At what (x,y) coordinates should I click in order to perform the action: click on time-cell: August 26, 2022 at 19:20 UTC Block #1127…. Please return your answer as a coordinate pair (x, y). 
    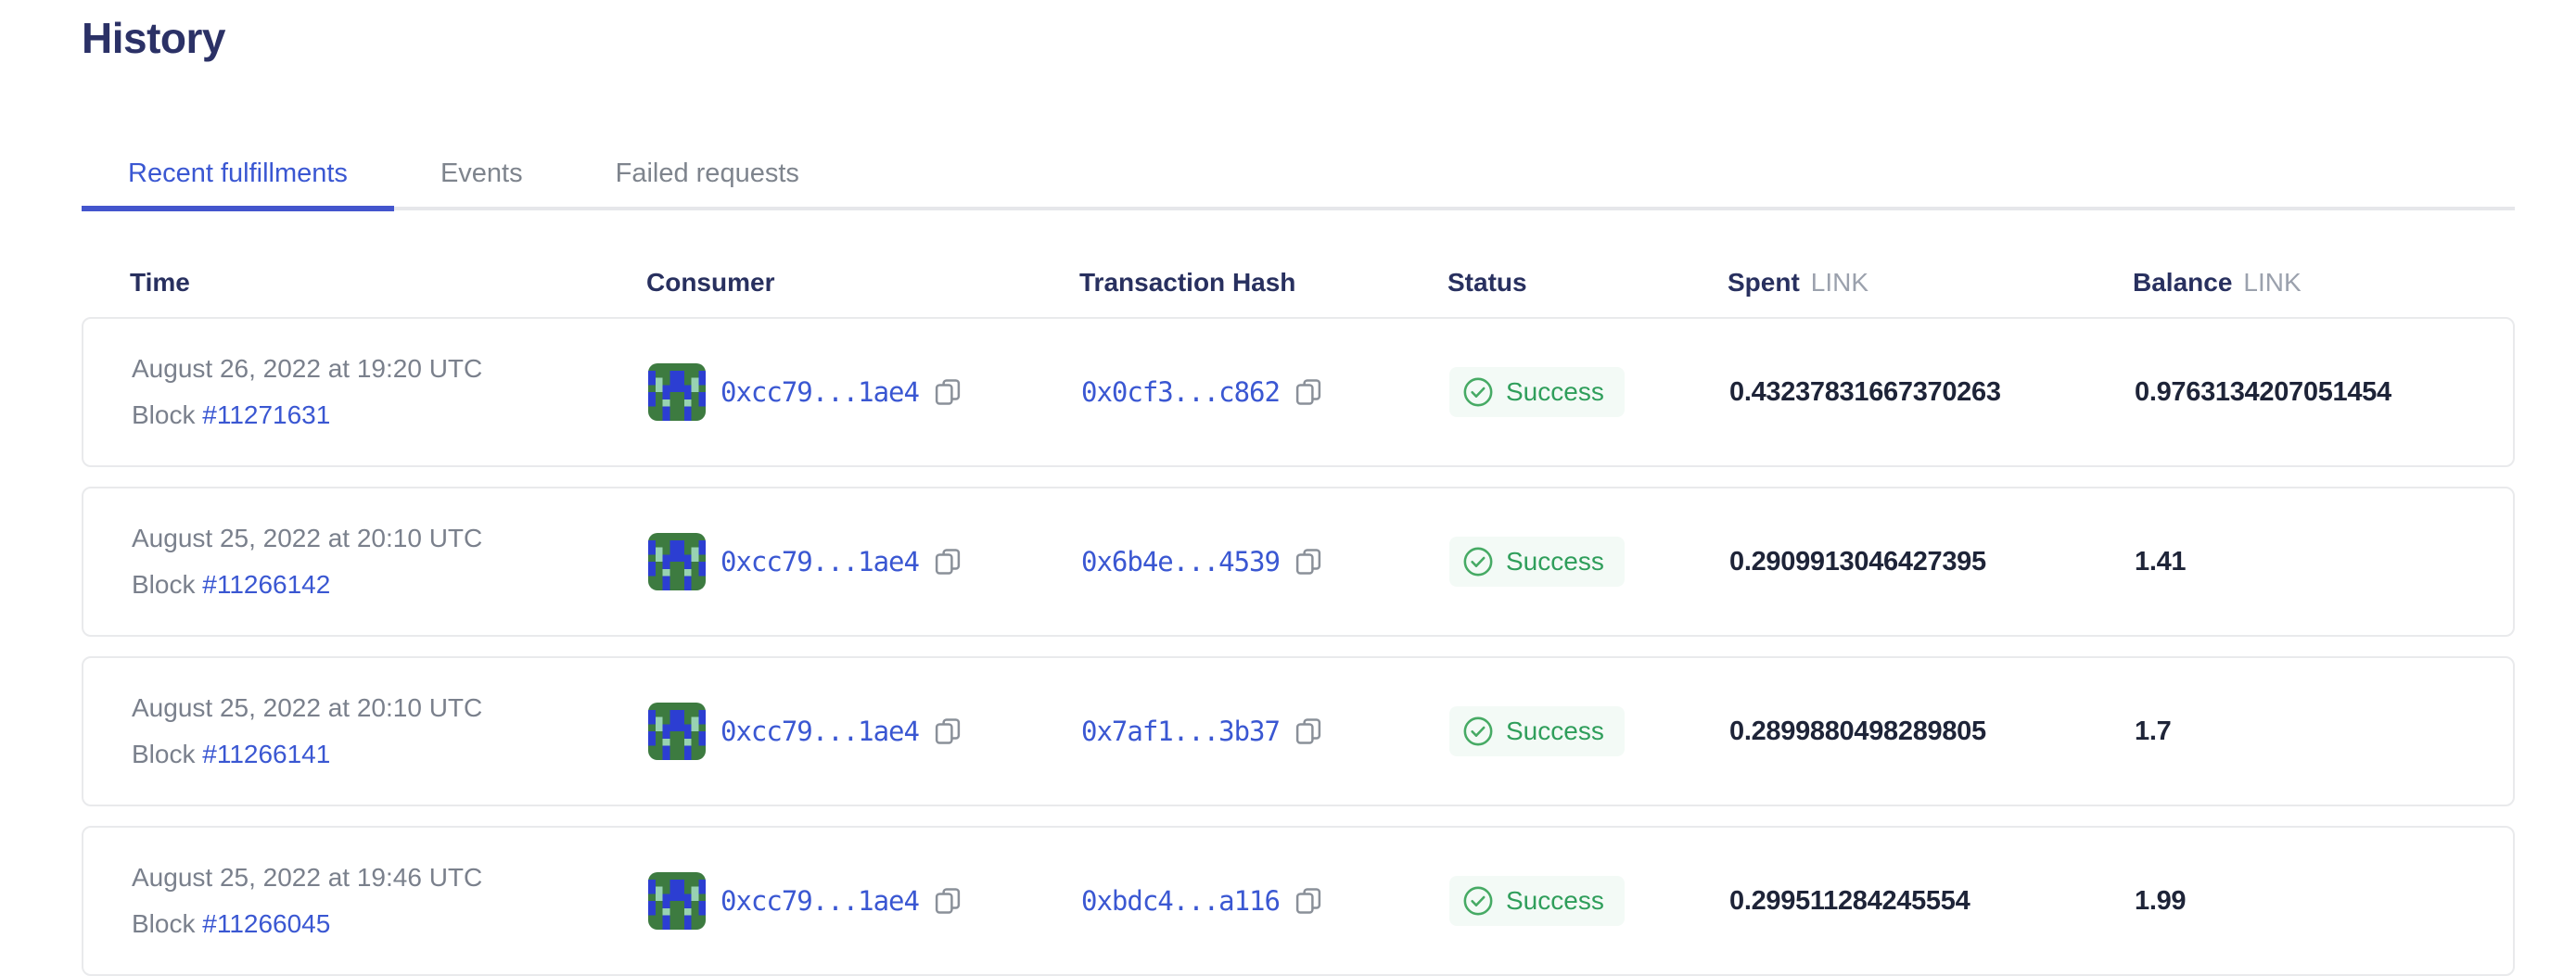
    Looking at the image, I should click on (390, 392).